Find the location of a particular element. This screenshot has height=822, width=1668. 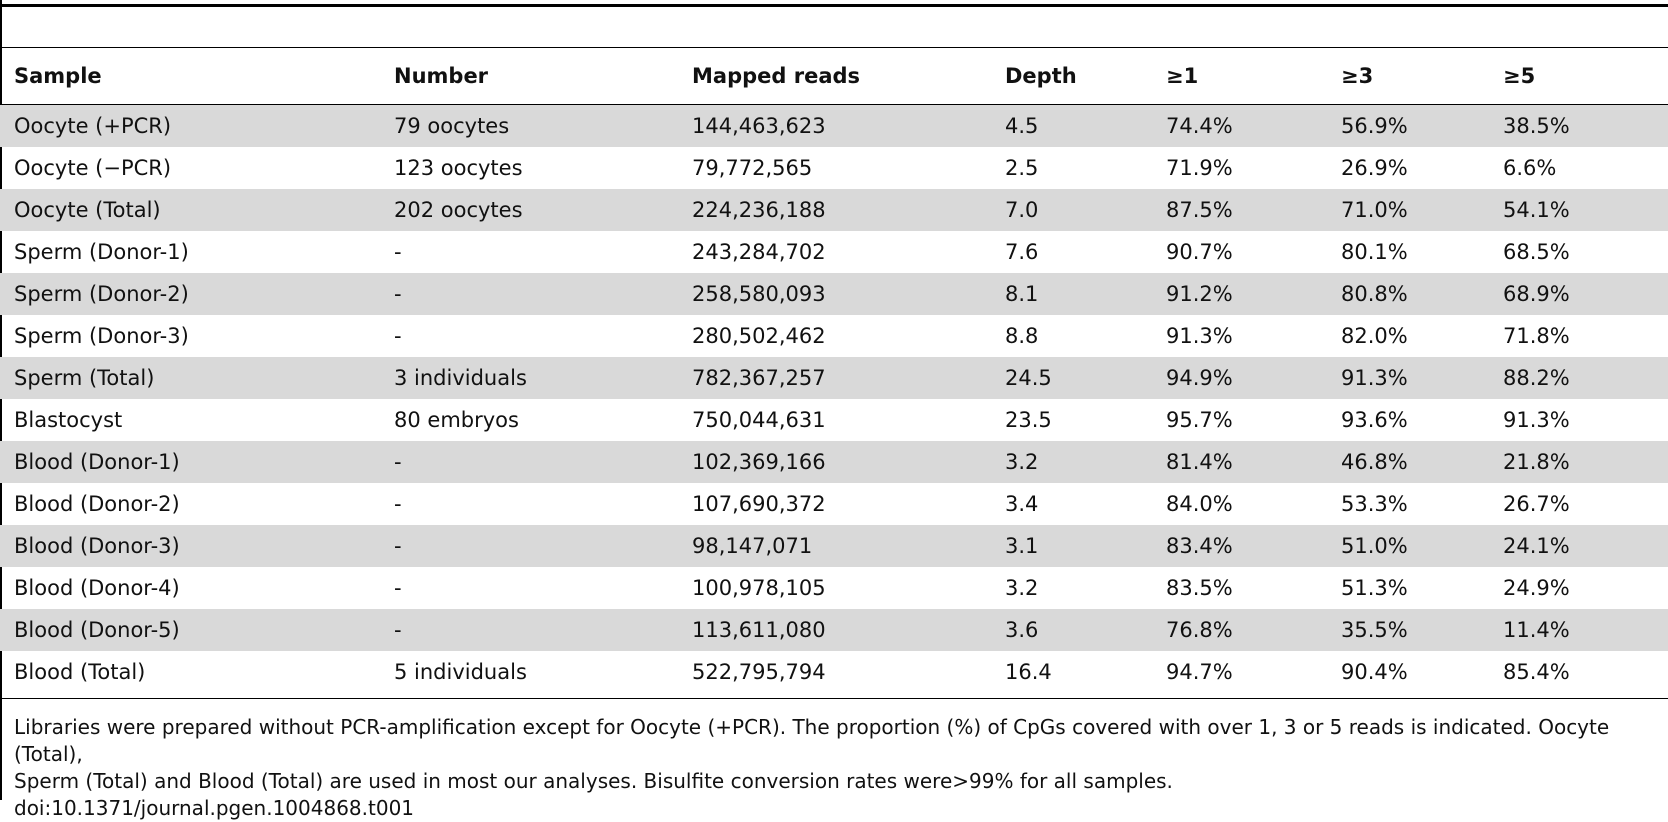

cell-sample: Sperm (Donor-1) is located at coordinates (101, 252).